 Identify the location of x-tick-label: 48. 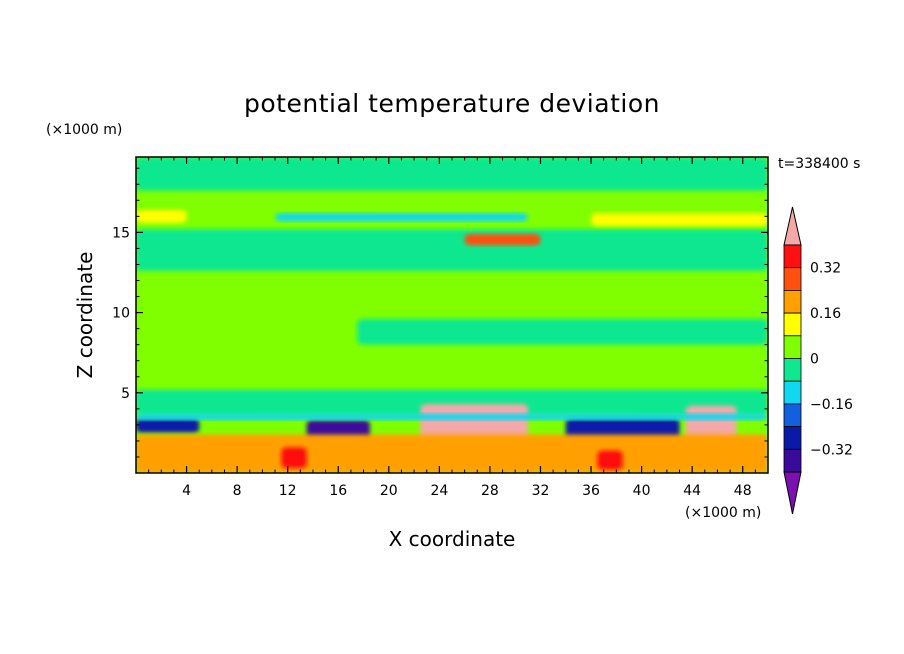
(743, 491).